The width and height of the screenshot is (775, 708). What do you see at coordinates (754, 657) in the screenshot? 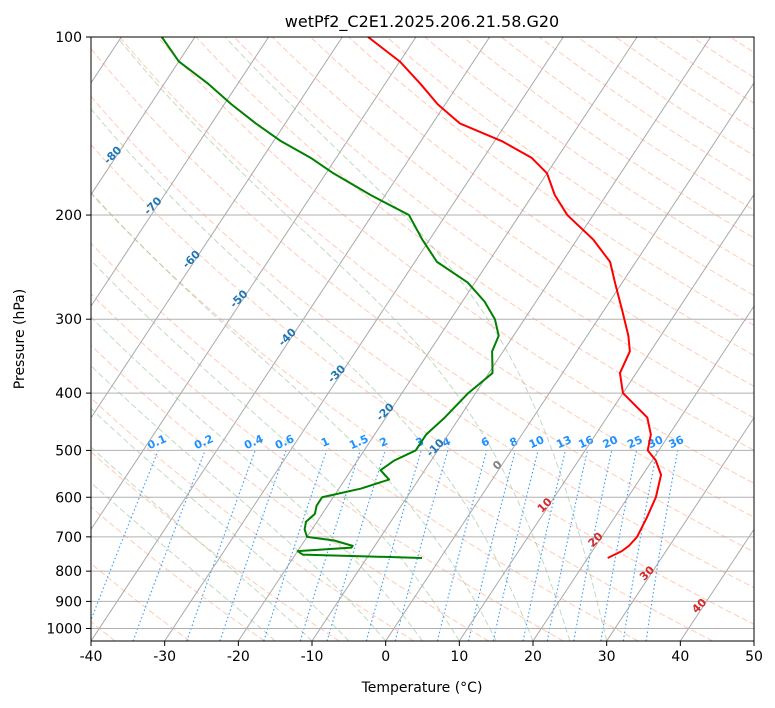
I see `x-tick-label: 50` at bounding box center [754, 657].